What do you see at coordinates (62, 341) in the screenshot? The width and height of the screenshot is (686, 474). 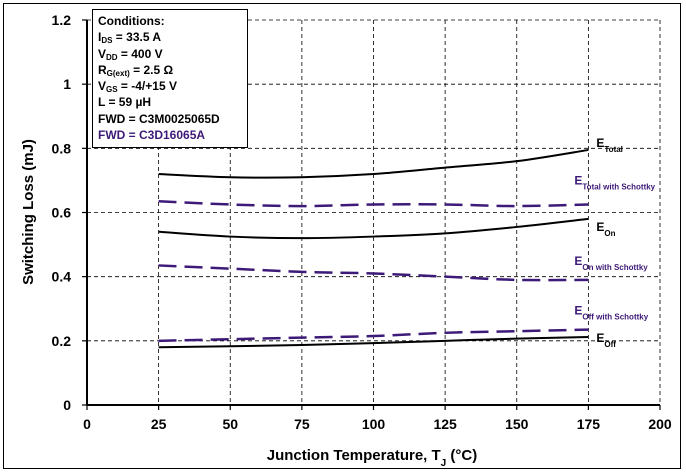 I see `y-tick-label: 0.2` at bounding box center [62, 341].